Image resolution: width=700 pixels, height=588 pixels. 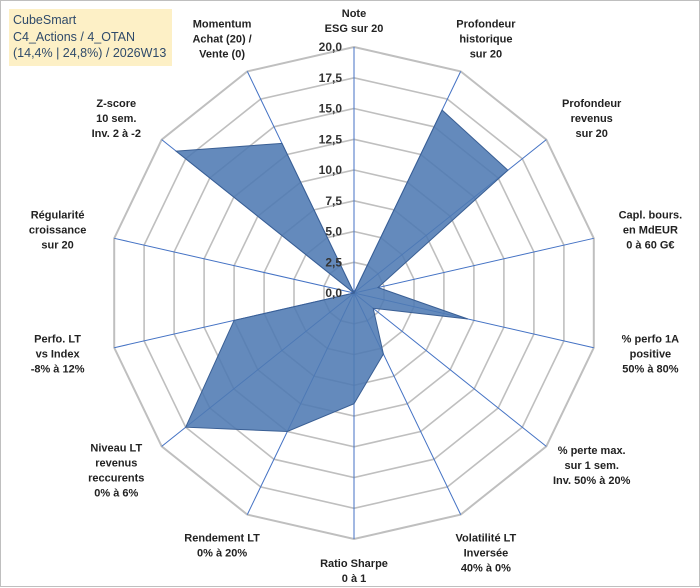 I want to click on axis-label-line: 50% à 80%, so click(x=650, y=370).